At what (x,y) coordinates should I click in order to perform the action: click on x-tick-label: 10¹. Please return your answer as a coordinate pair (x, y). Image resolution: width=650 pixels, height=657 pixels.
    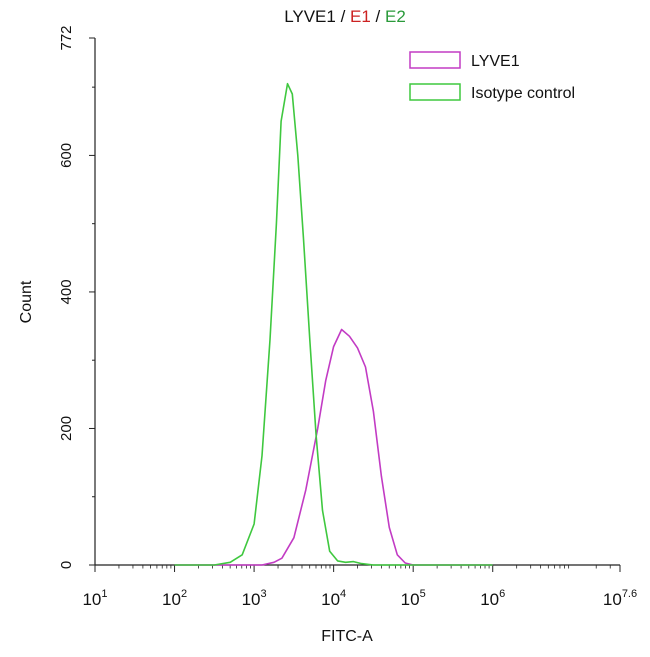
    Looking at the image, I should click on (94, 598).